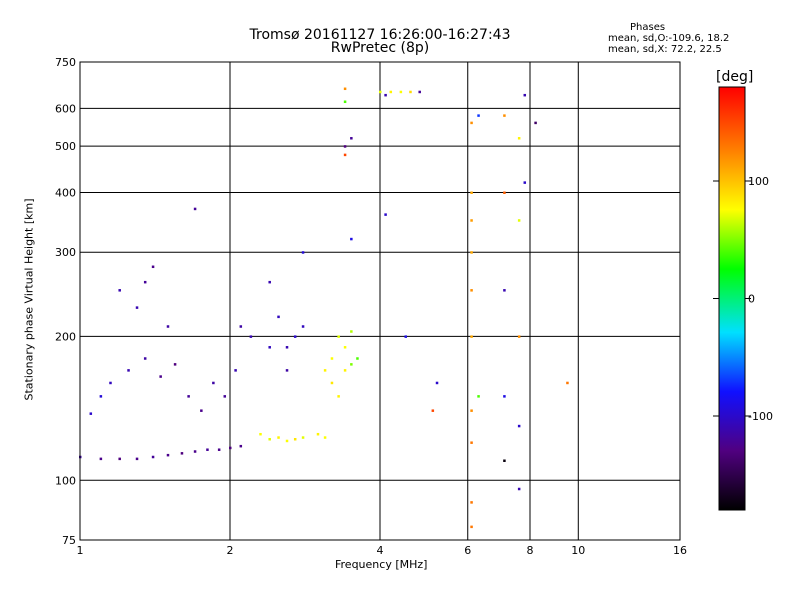 Image resolution: width=800 pixels, height=600 pixels. What do you see at coordinates (65, 336) in the screenshot?
I see `y-tick-label: 200` at bounding box center [65, 336].